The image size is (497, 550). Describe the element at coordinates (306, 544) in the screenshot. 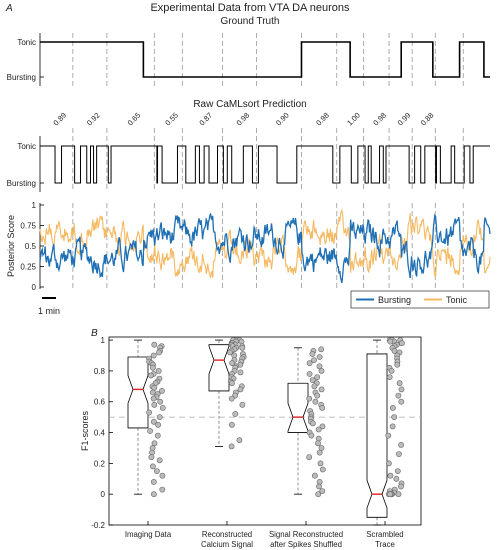

I see `category-label: after Spikes Shuffled` at that location.